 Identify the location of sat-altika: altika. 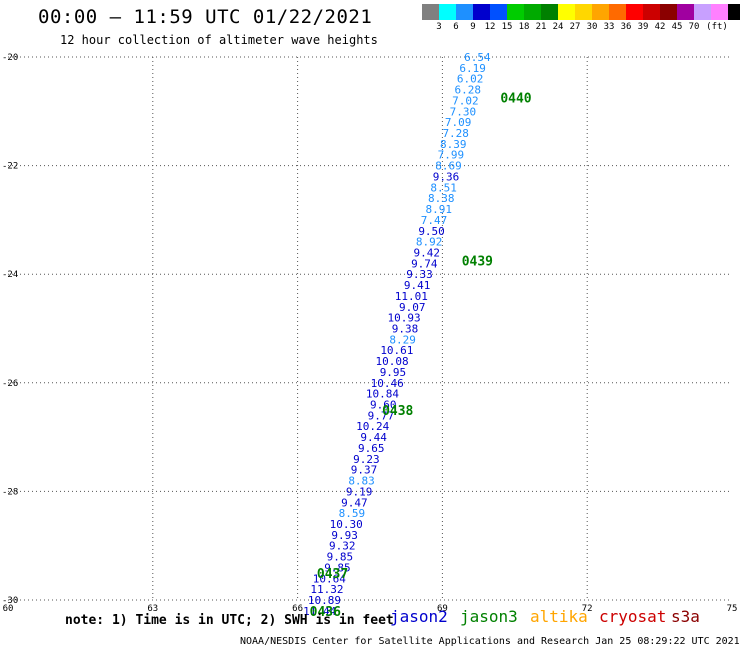
(559, 616).